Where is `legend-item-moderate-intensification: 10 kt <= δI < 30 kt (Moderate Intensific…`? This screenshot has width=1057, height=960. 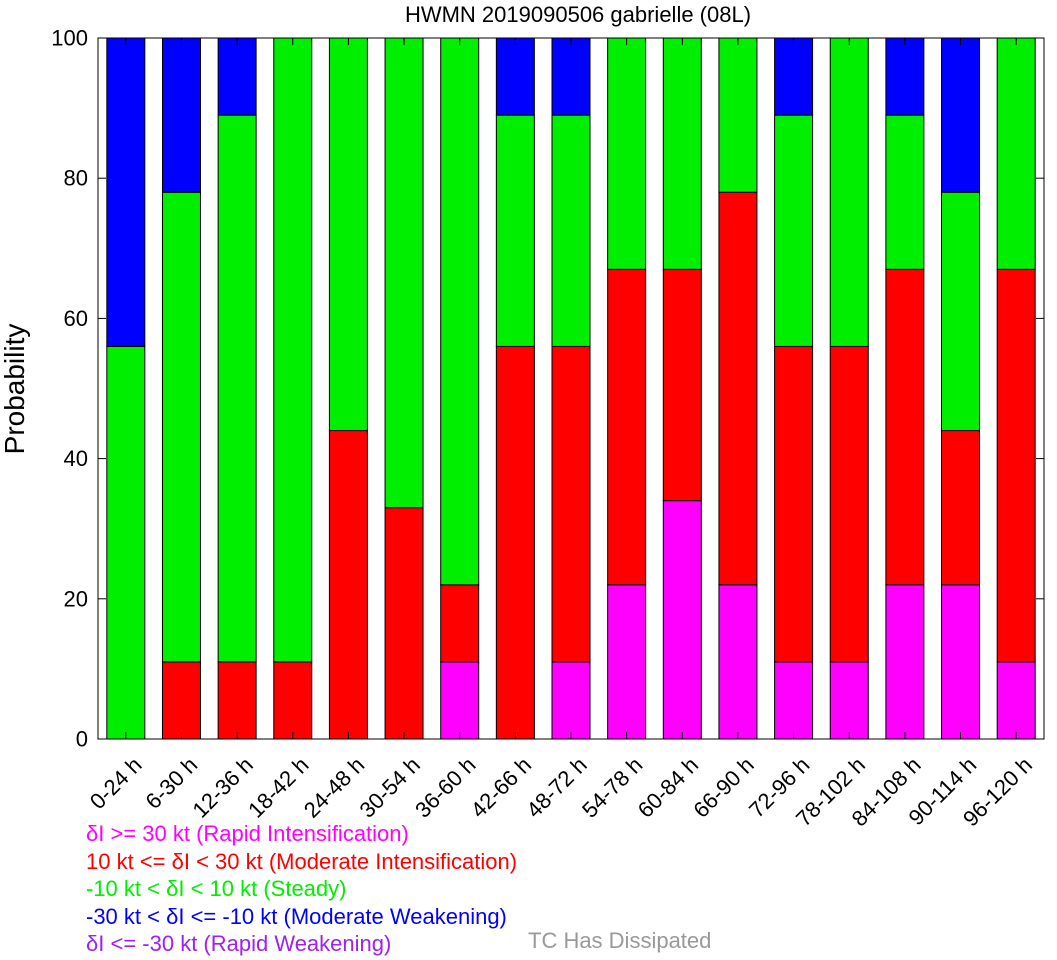
legend-item-moderate-intensification: 10 kt <= δI < 30 kt (Moderate Intensific… is located at coordinates (302, 861).